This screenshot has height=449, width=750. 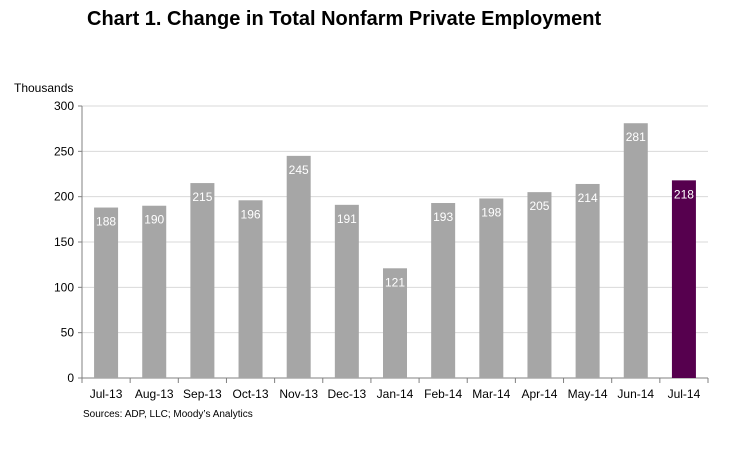 What do you see at coordinates (202, 394) in the screenshot?
I see `x-tick-label: Sep-13` at bounding box center [202, 394].